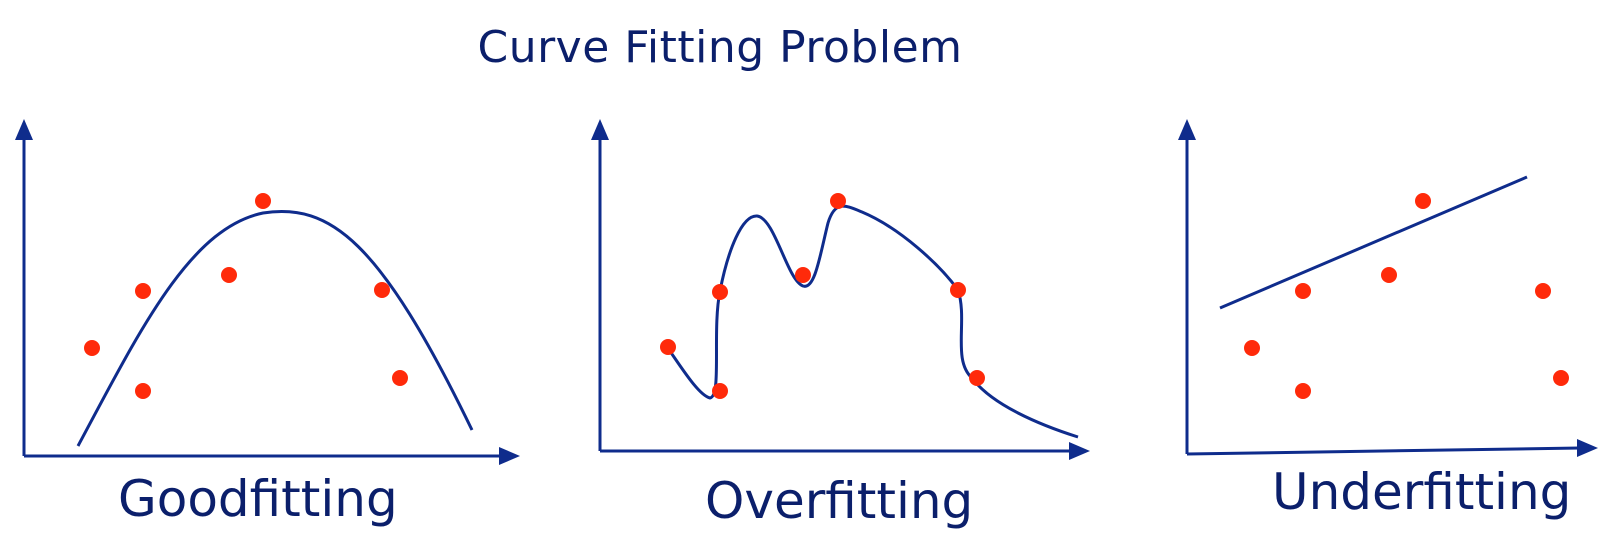  What do you see at coordinates (1079, 451) in the screenshot?
I see `overfitting-x-arrow` at bounding box center [1079, 451].